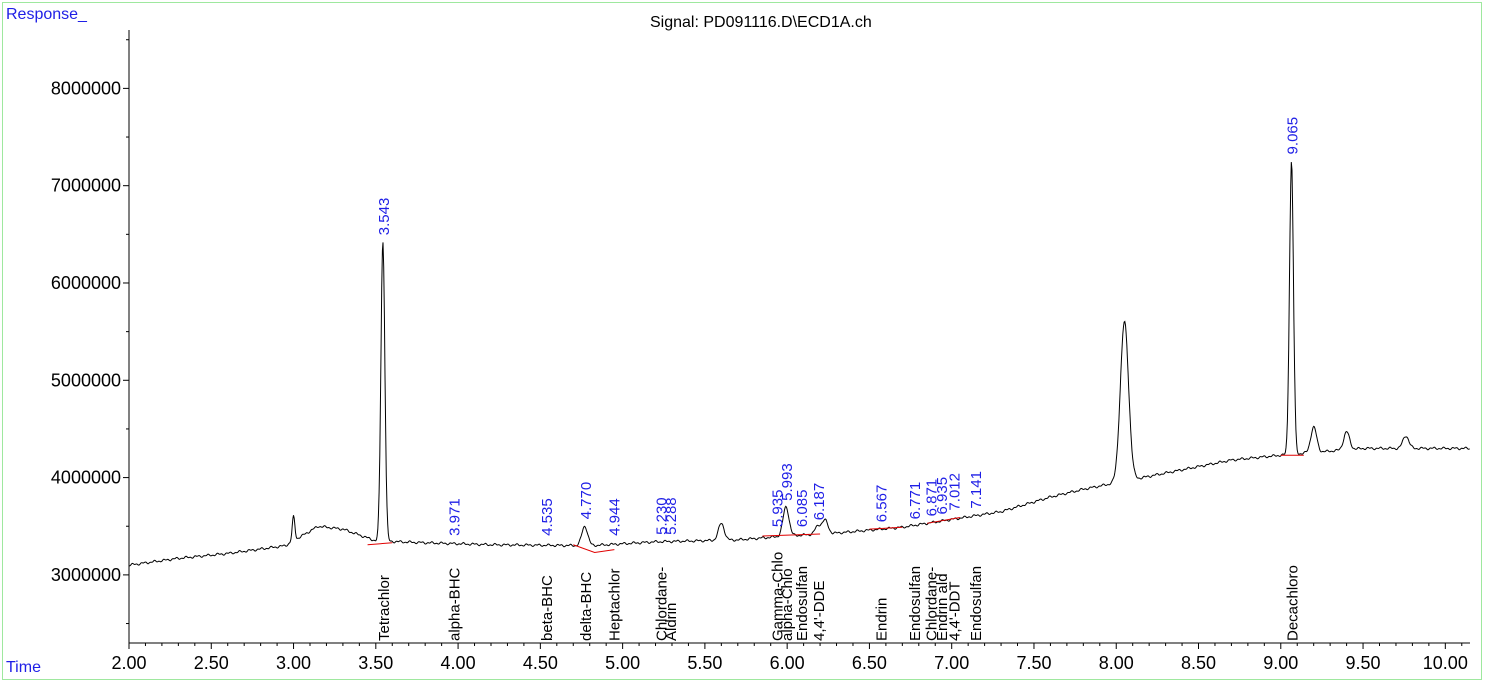  What do you see at coordinates (454, 517) in the screenshot?
I see `peak-label: 3.971` at bounding box center [454, 517].